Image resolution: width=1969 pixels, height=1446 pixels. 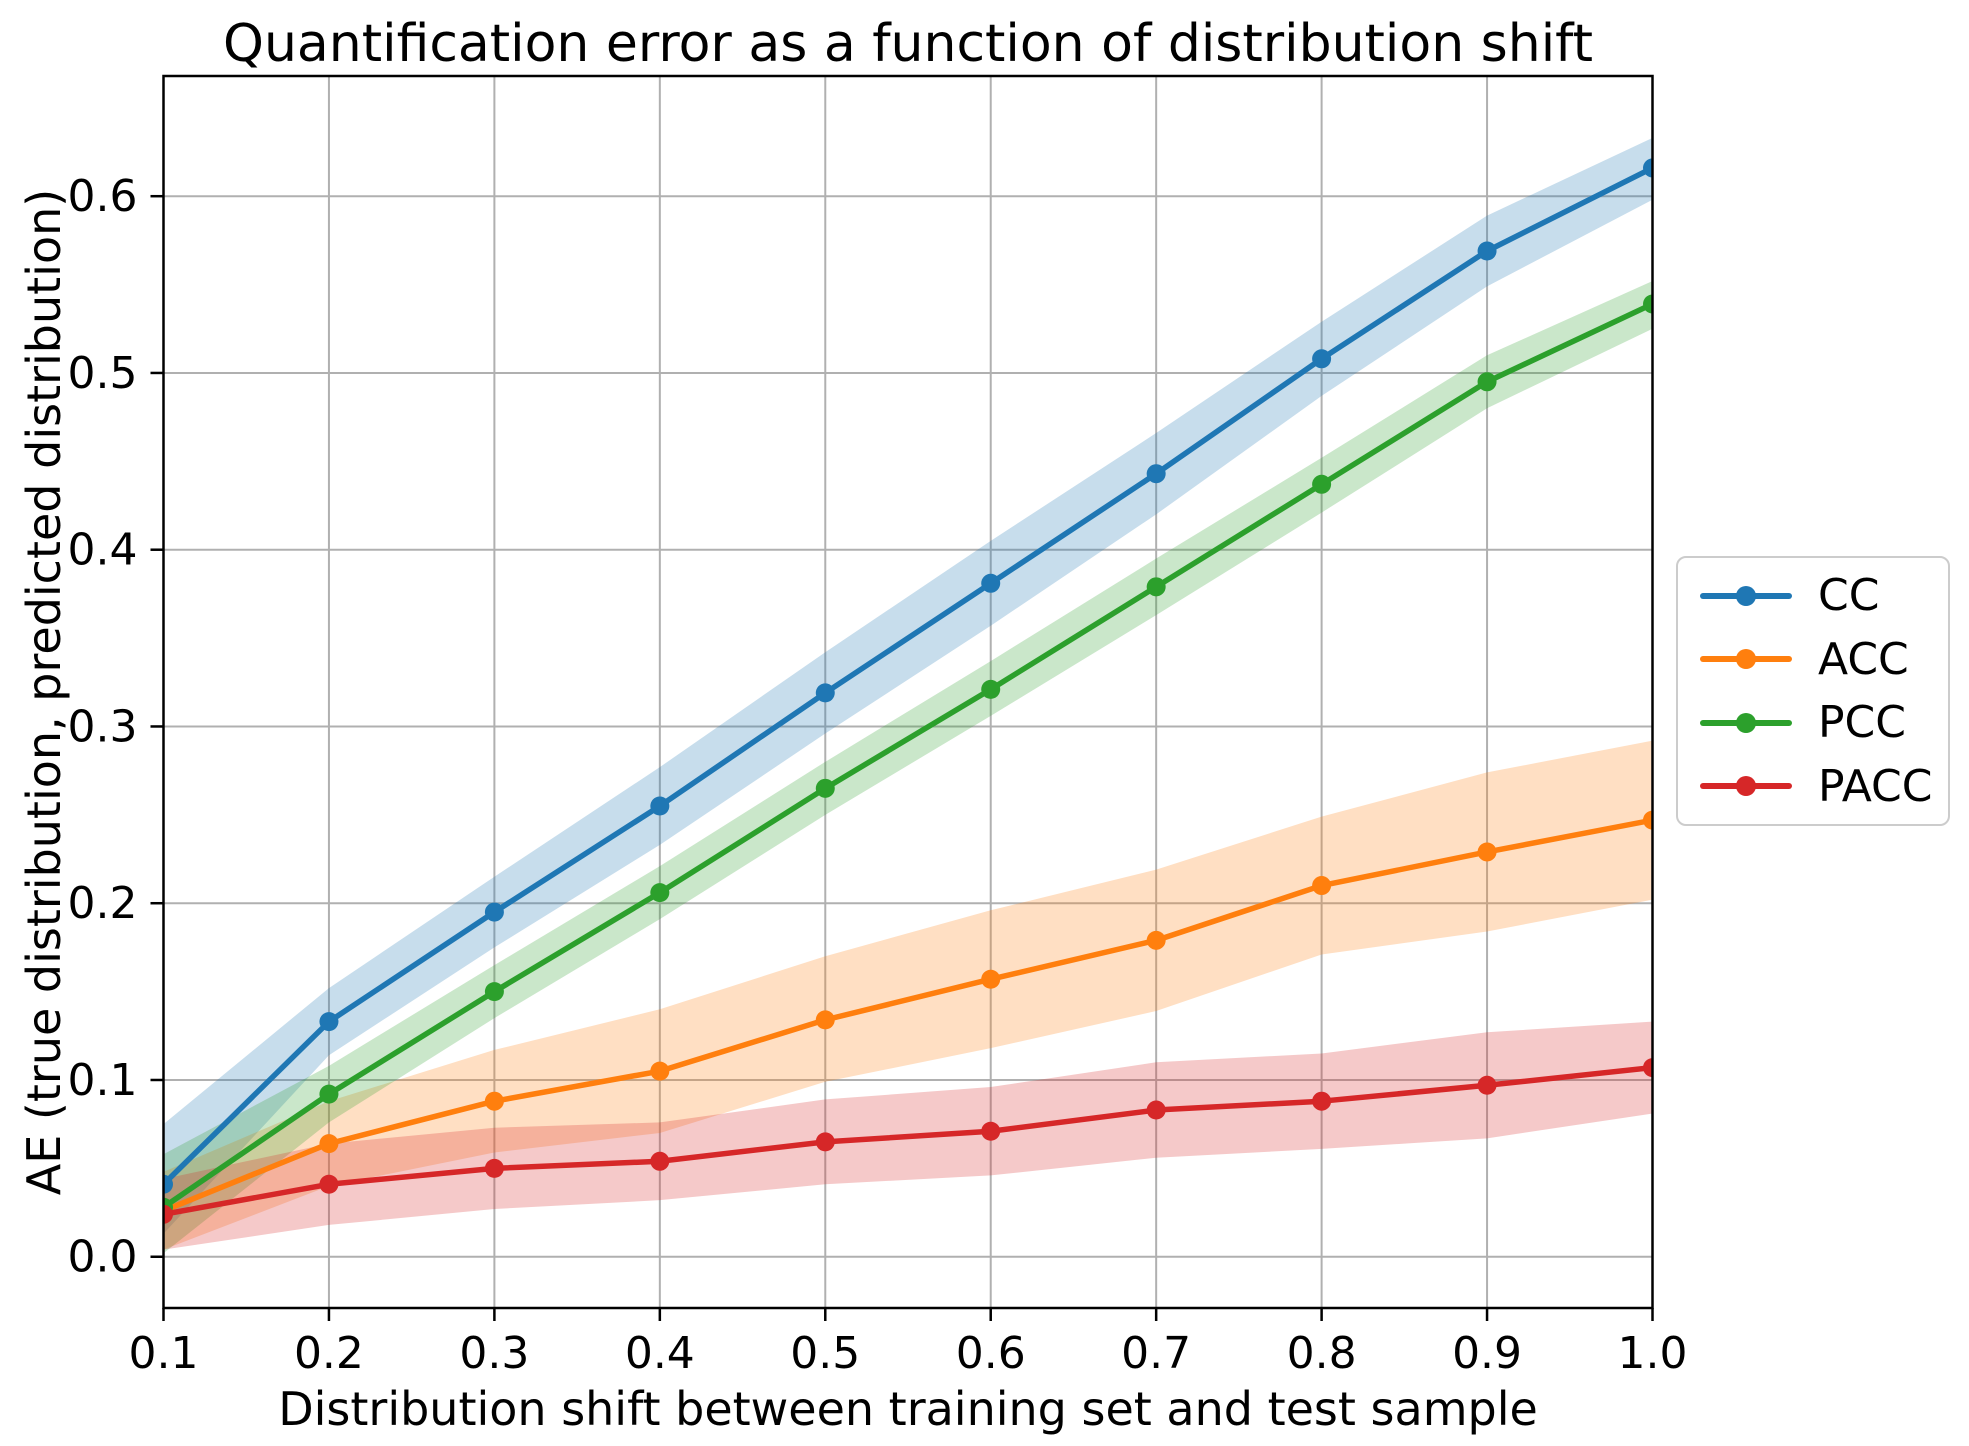 I want to click on x-tick-label: 1.0, so click(x=1653, y=1353).